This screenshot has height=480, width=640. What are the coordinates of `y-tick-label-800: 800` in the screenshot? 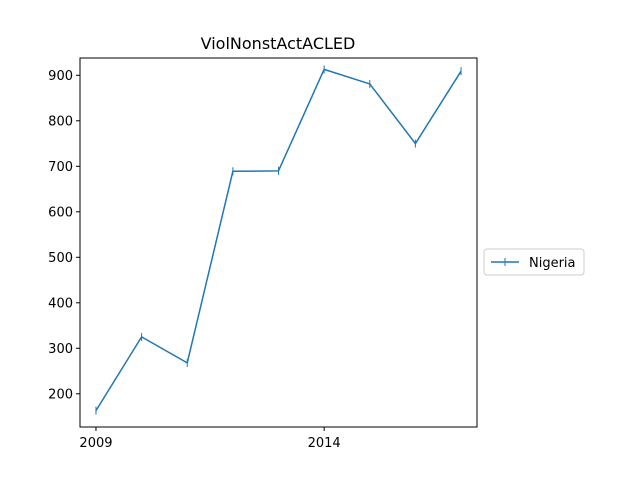 It's located at (60, 121).